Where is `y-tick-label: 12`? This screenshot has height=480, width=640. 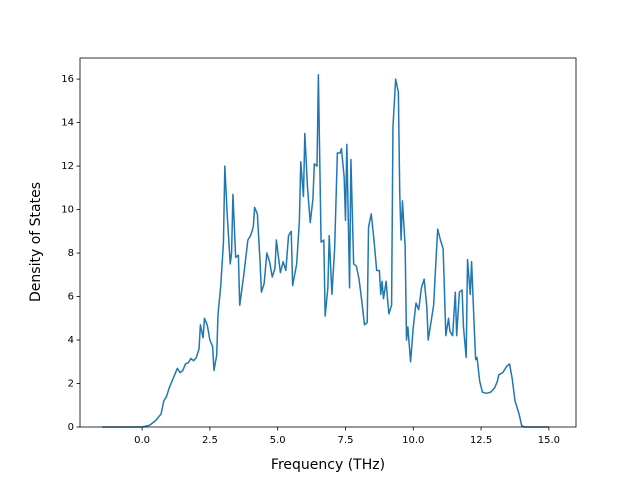
y-tick-label: 12 is located at coordinates (67, 166).